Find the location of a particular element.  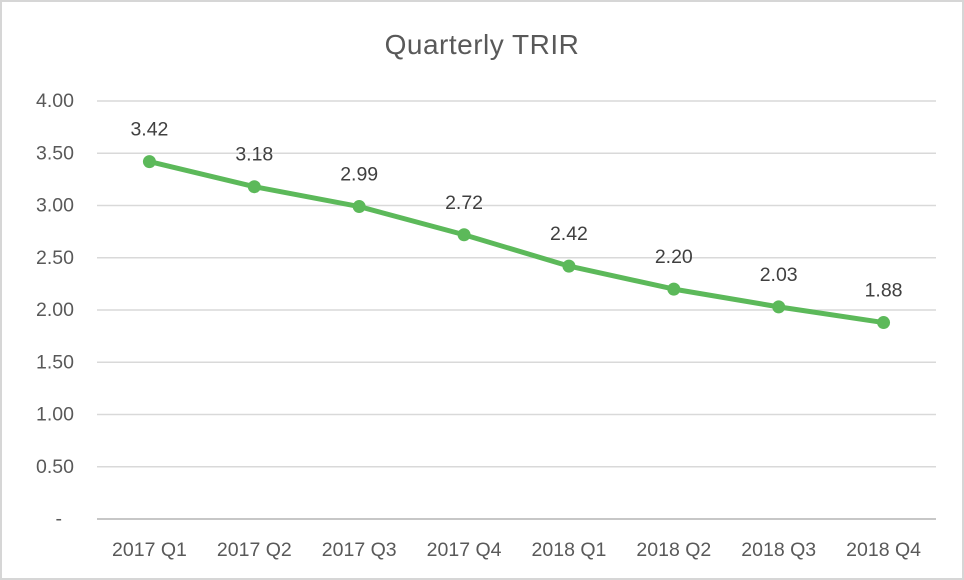

y-tick-label: - is located at coordinates (59, 519).